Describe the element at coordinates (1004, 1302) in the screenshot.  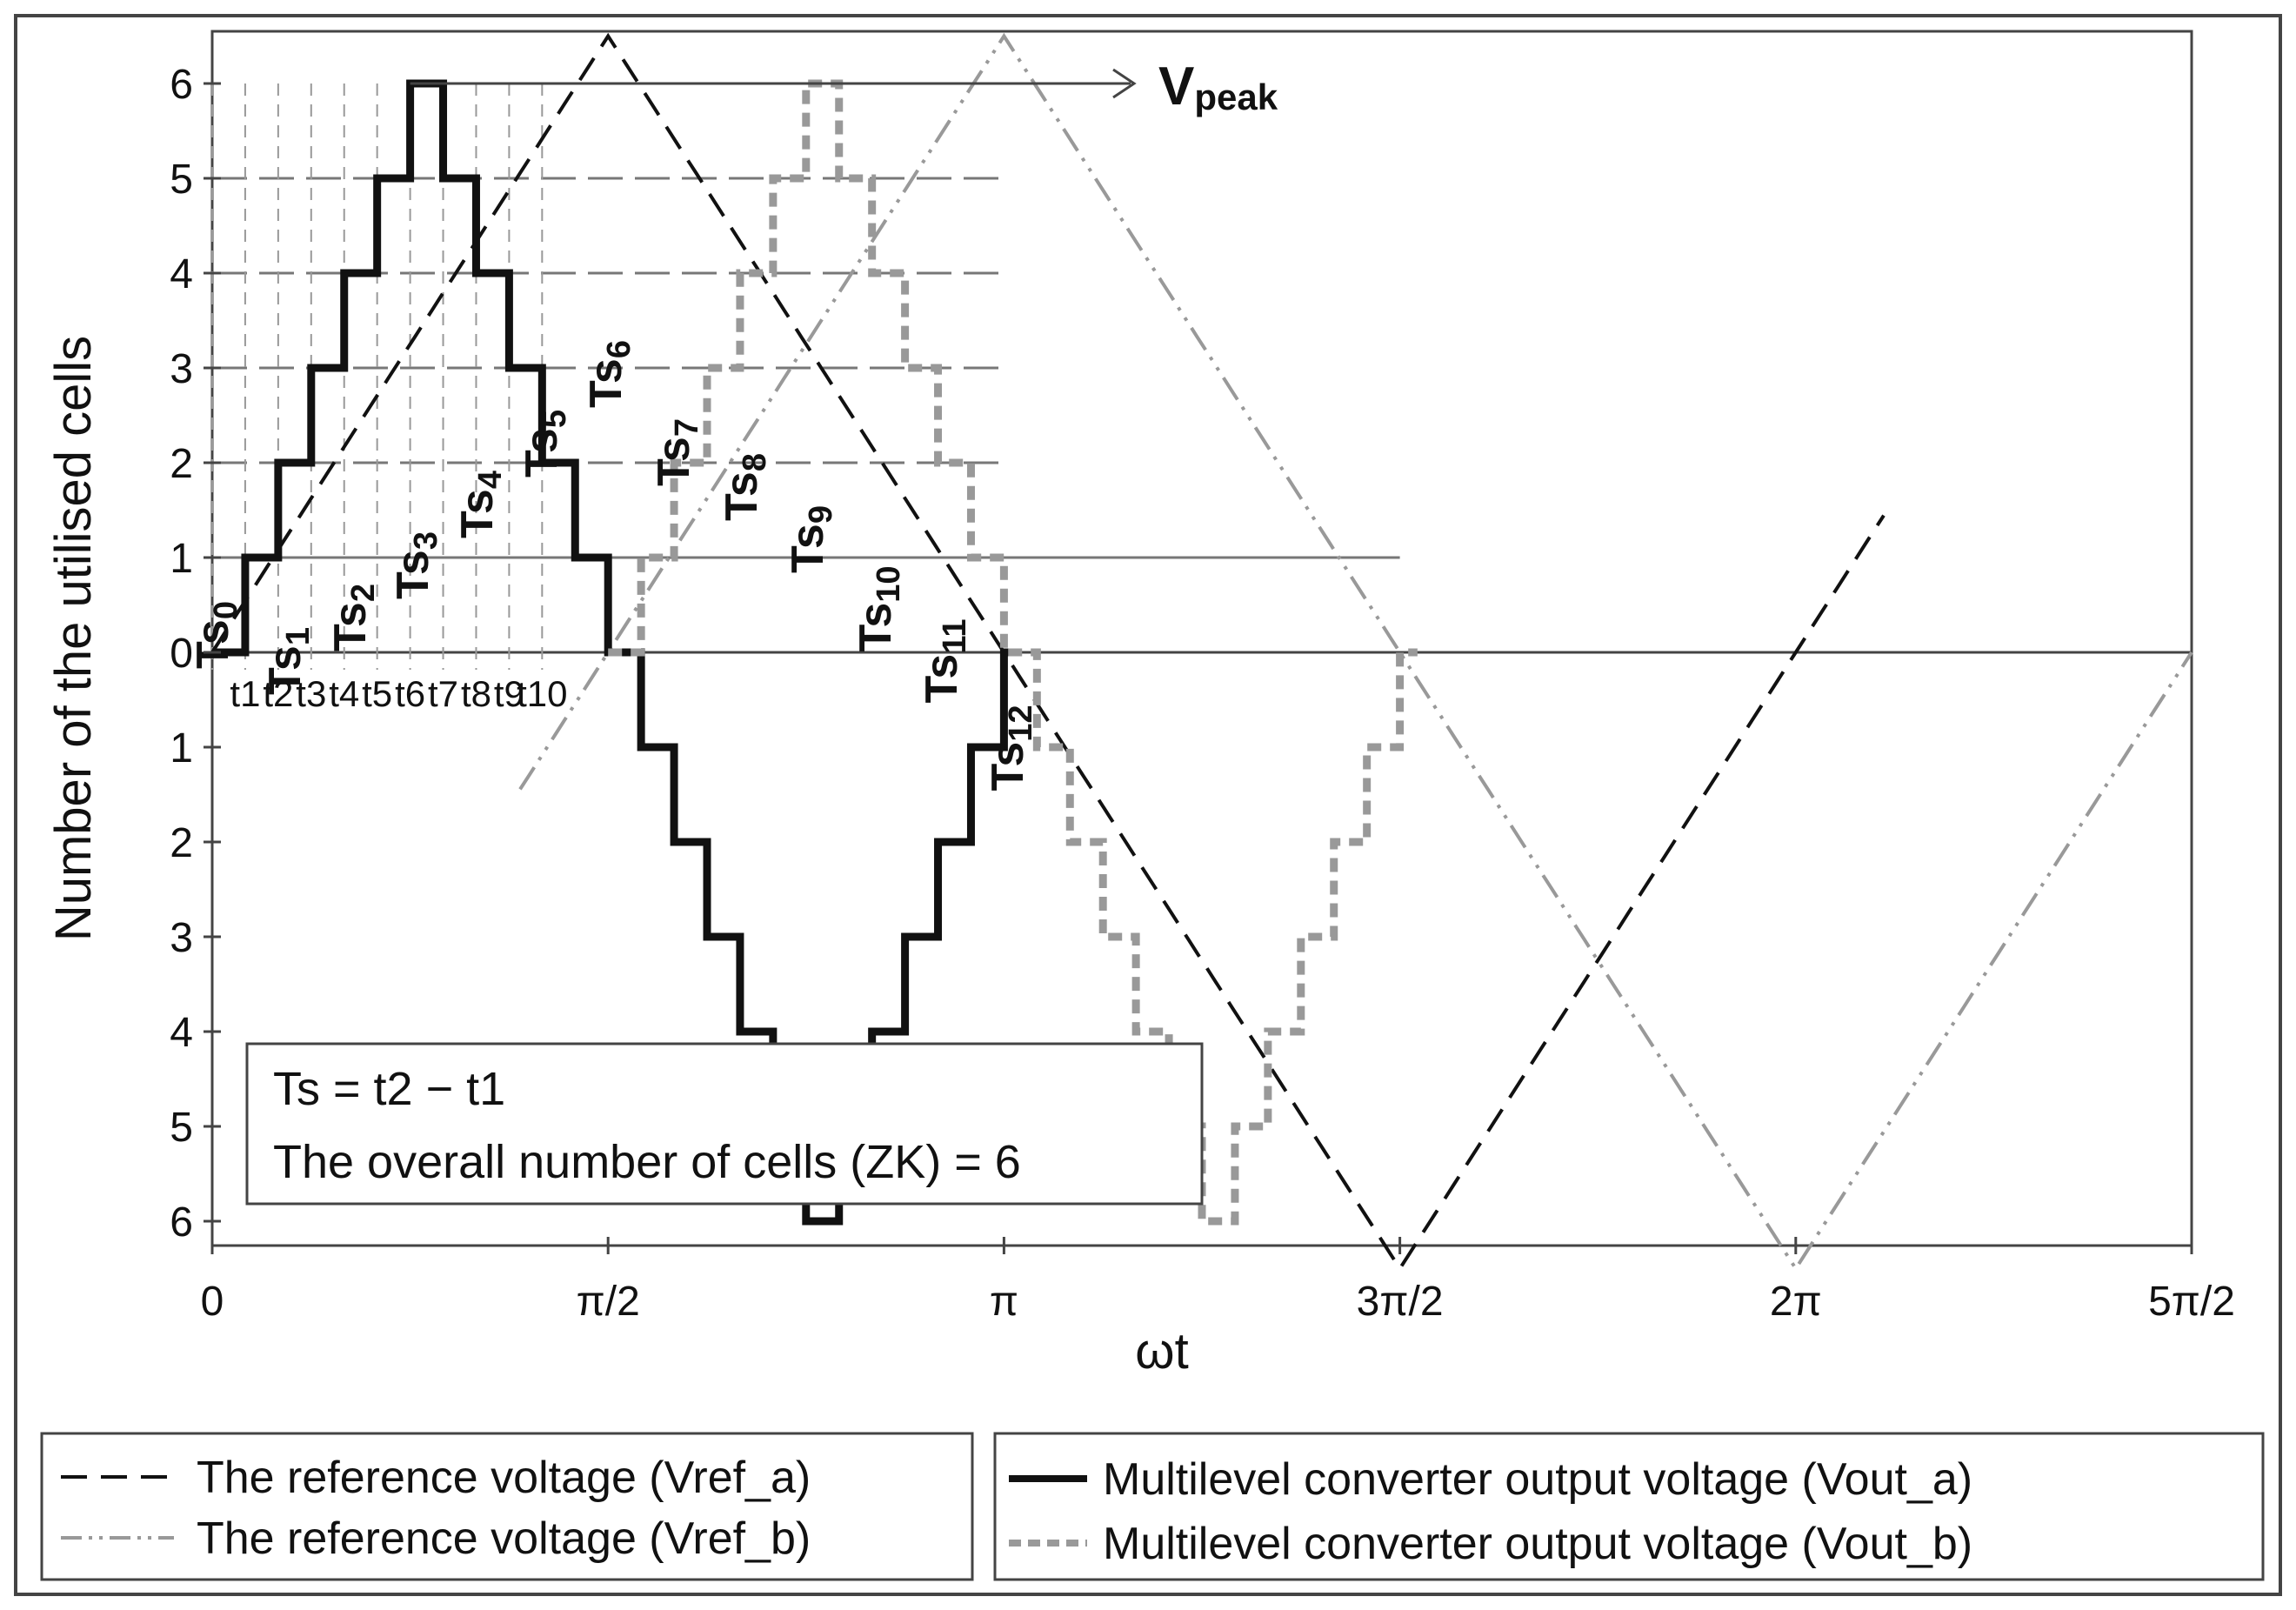
I see `x-tick-label: π` at that location.